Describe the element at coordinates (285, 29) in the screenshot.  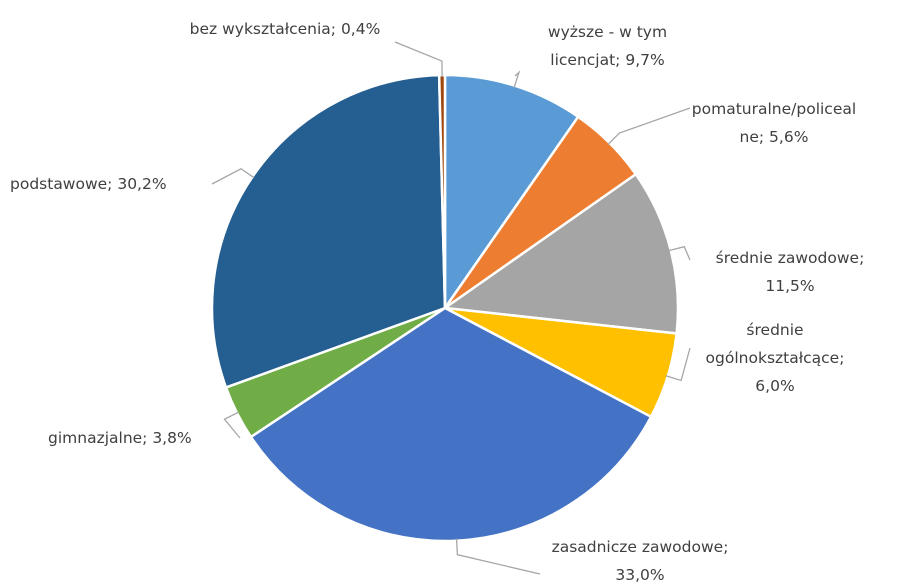
I see `data-label: bez wykształcenia; 0,4%` at that location.